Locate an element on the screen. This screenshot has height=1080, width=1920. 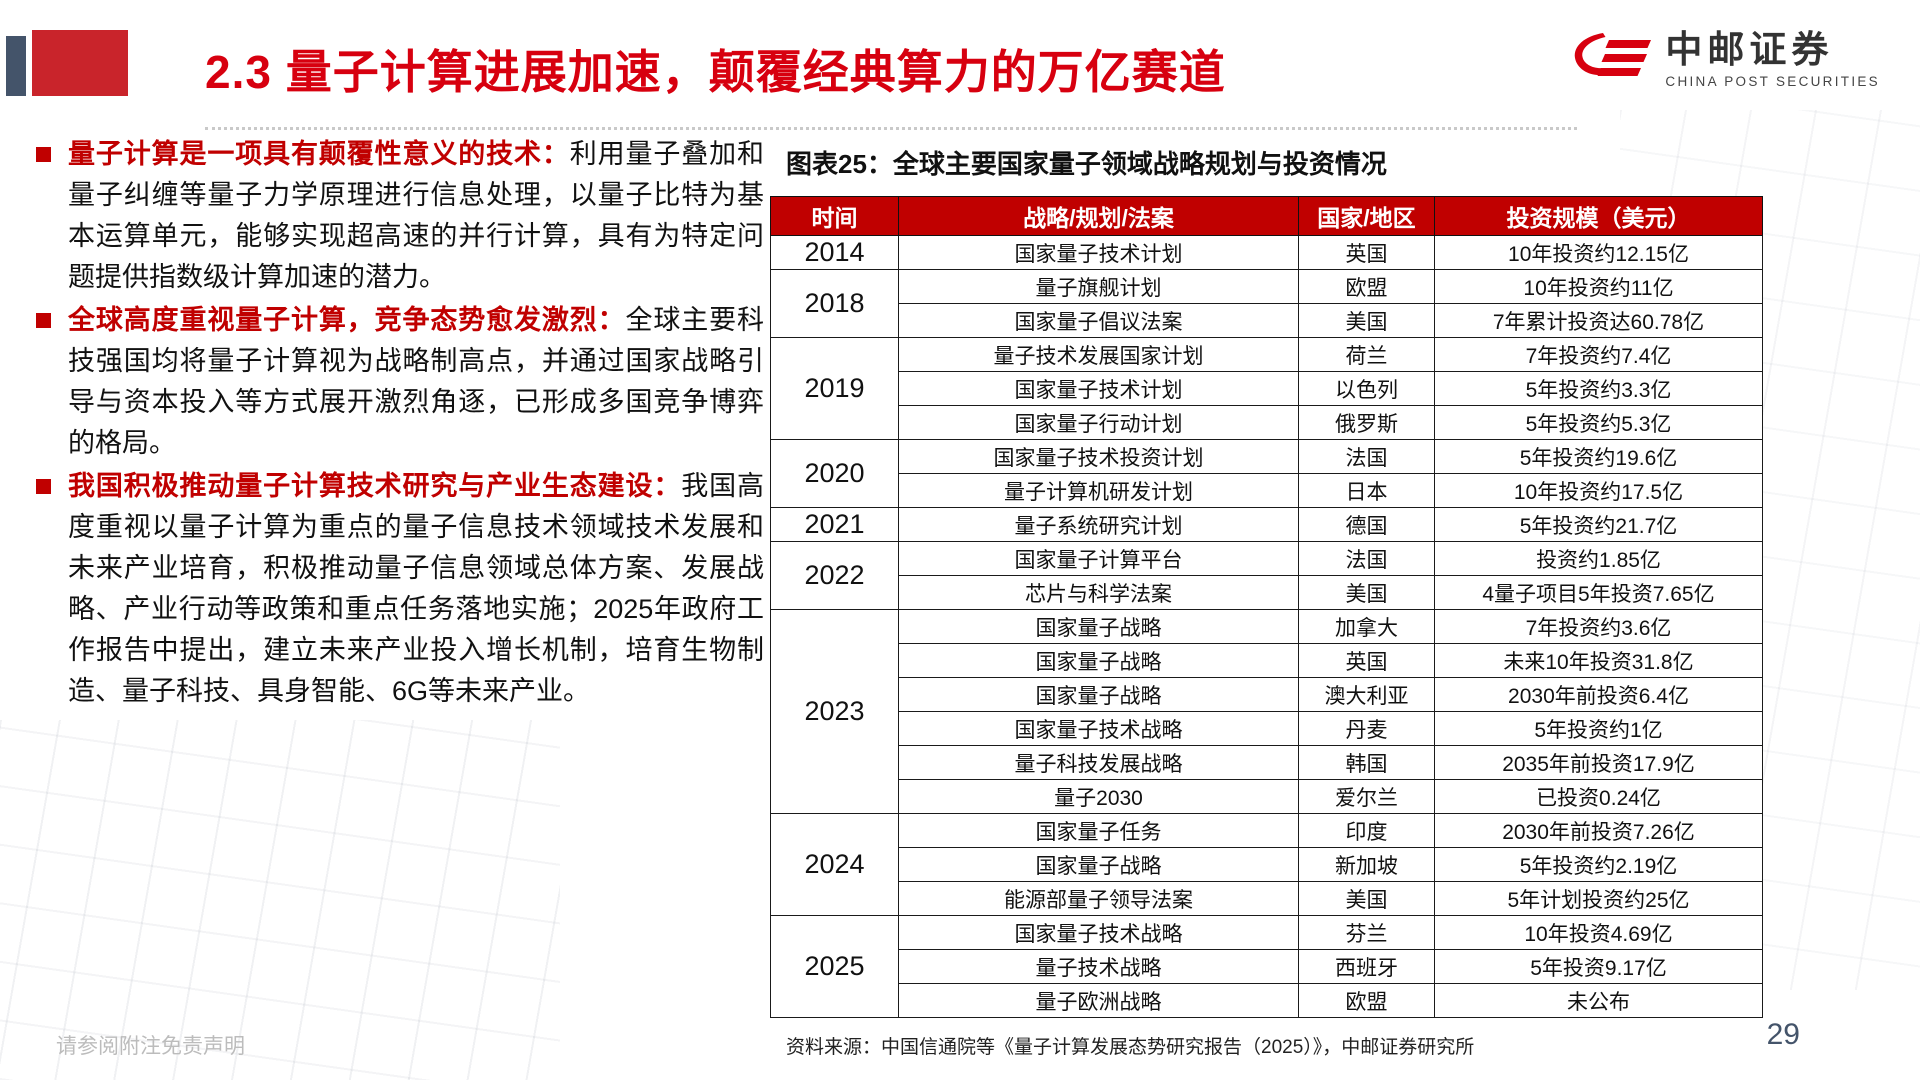
investment-cell: 5年投资约1亿 is located at coordinates (1598, 728).